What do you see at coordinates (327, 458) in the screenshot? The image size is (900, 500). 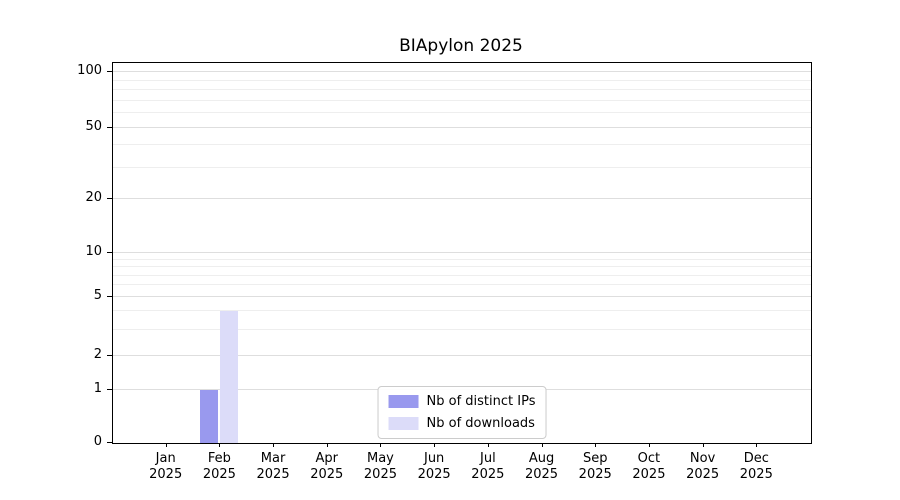 I see `x-label-month: Apr` at bounding box center [327, 458].